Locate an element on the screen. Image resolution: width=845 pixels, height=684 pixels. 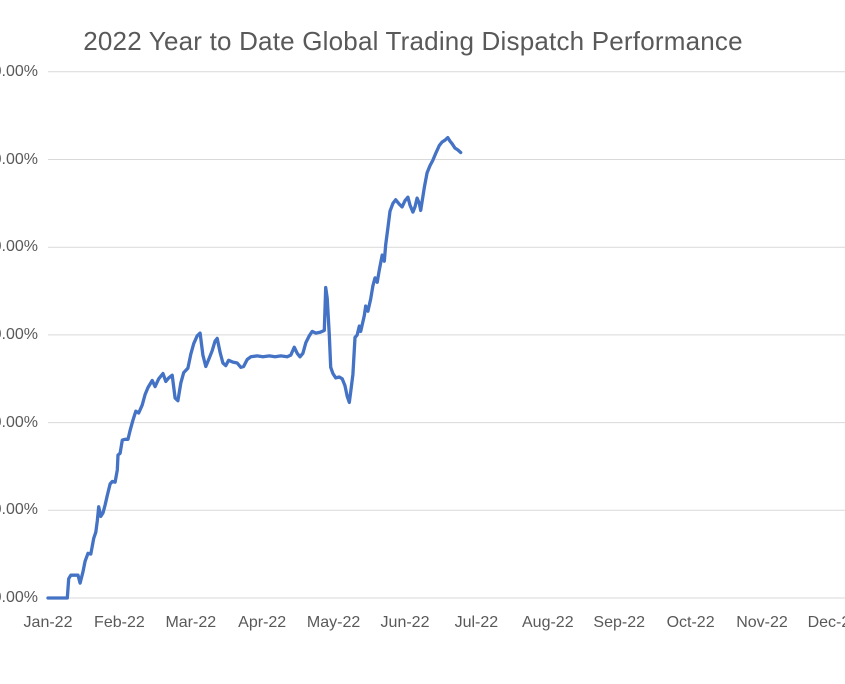
x-axis-tick-label: Dec-22 is located at coordinates (826, 622).